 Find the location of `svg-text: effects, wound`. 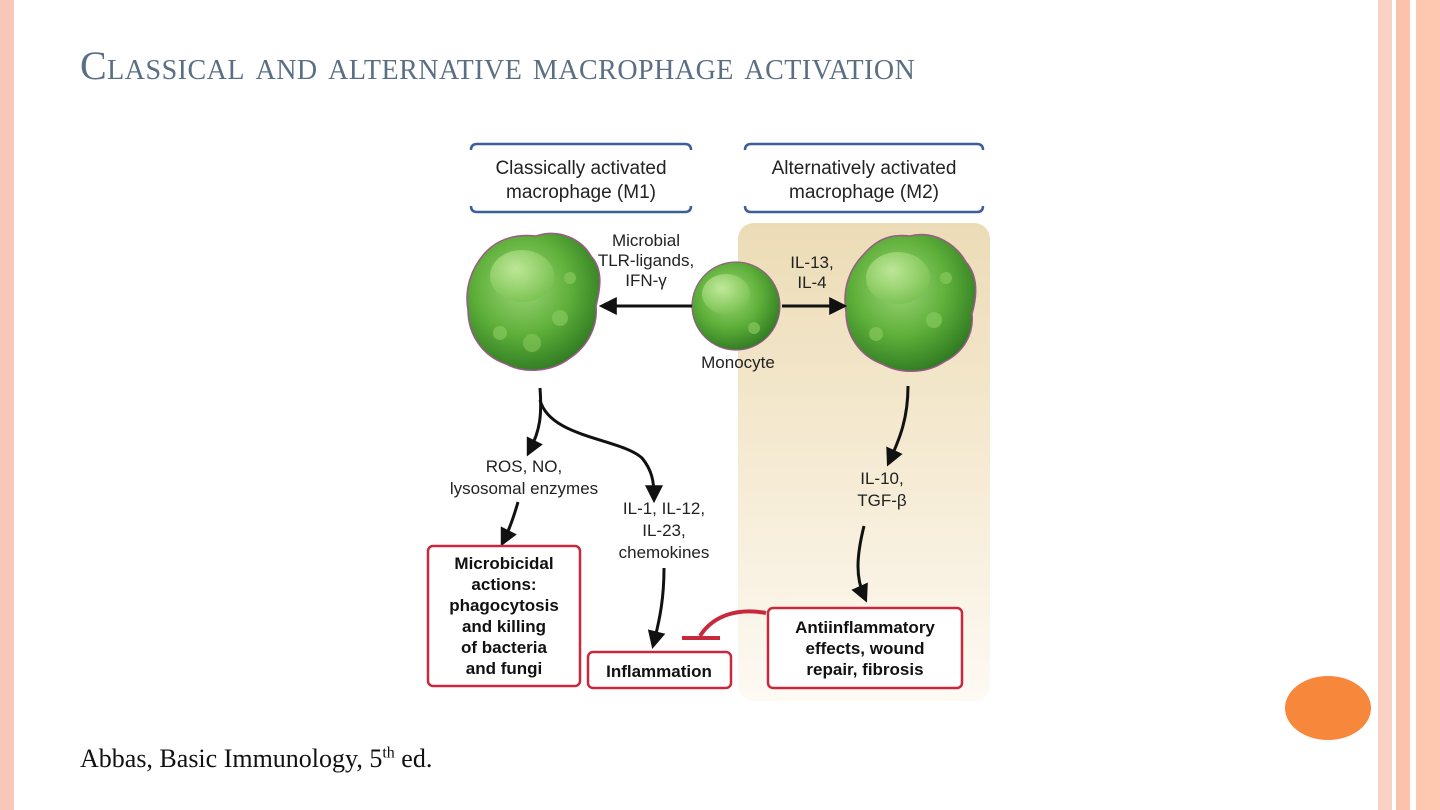

svg-text: effects, wound is located at coordinates (864, 648).